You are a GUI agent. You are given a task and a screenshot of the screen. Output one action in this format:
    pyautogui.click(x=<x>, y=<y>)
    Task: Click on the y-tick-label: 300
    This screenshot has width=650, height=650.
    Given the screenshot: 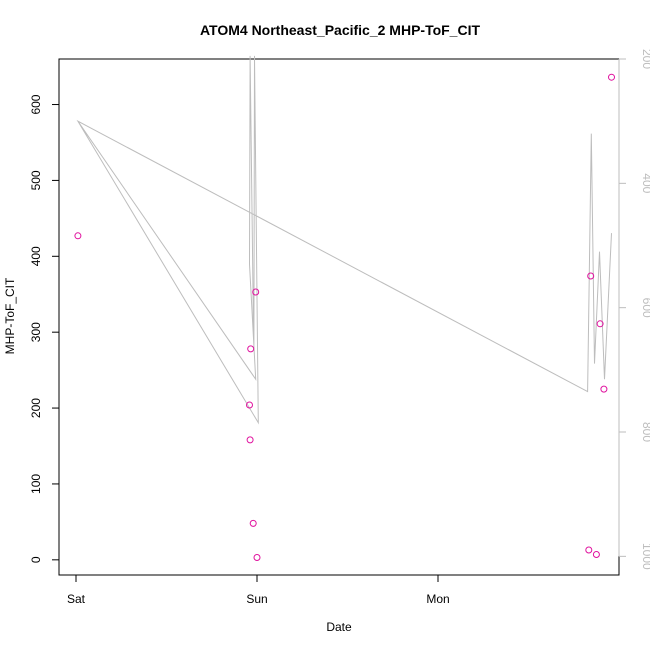 What is the action you would take?
    pyautogui.click(x=36, y=332)
    